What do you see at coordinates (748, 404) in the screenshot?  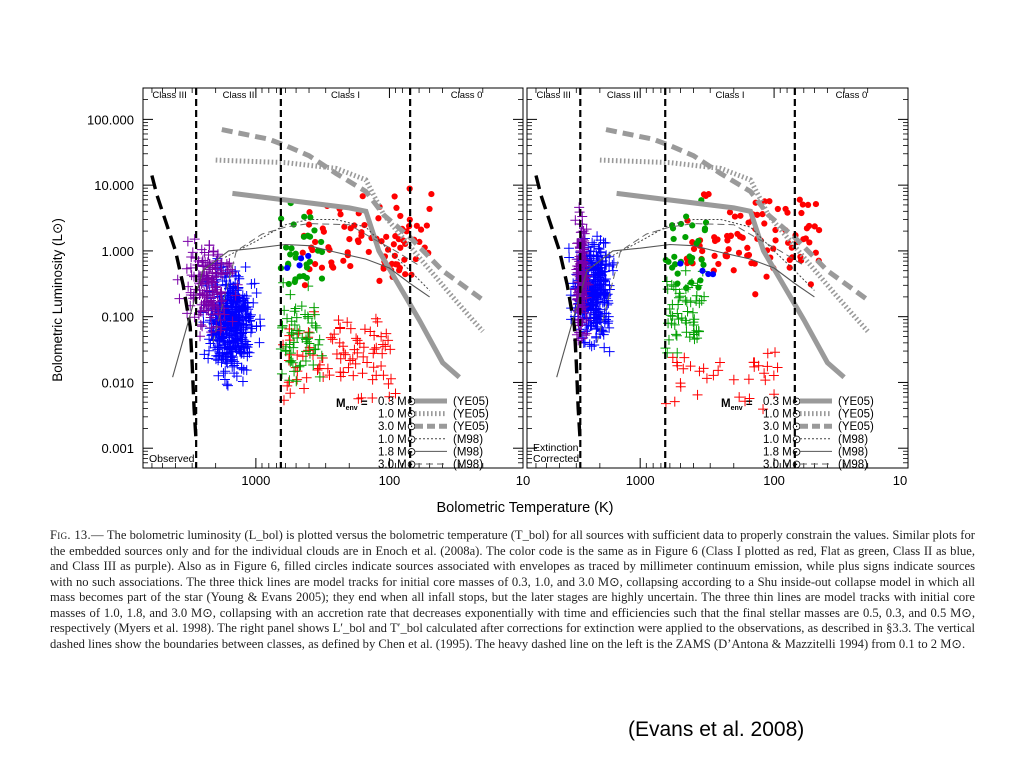 I see `legend-title-equals: =` at bounding box center [748, 404].